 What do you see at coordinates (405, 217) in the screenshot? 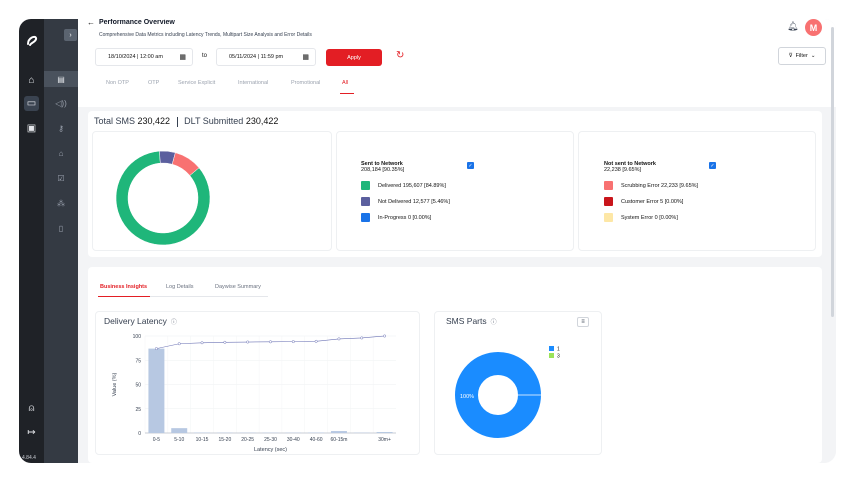
I see `legend-label: In-Progress 0 [0.00%]` at bounding box center [405, 217].